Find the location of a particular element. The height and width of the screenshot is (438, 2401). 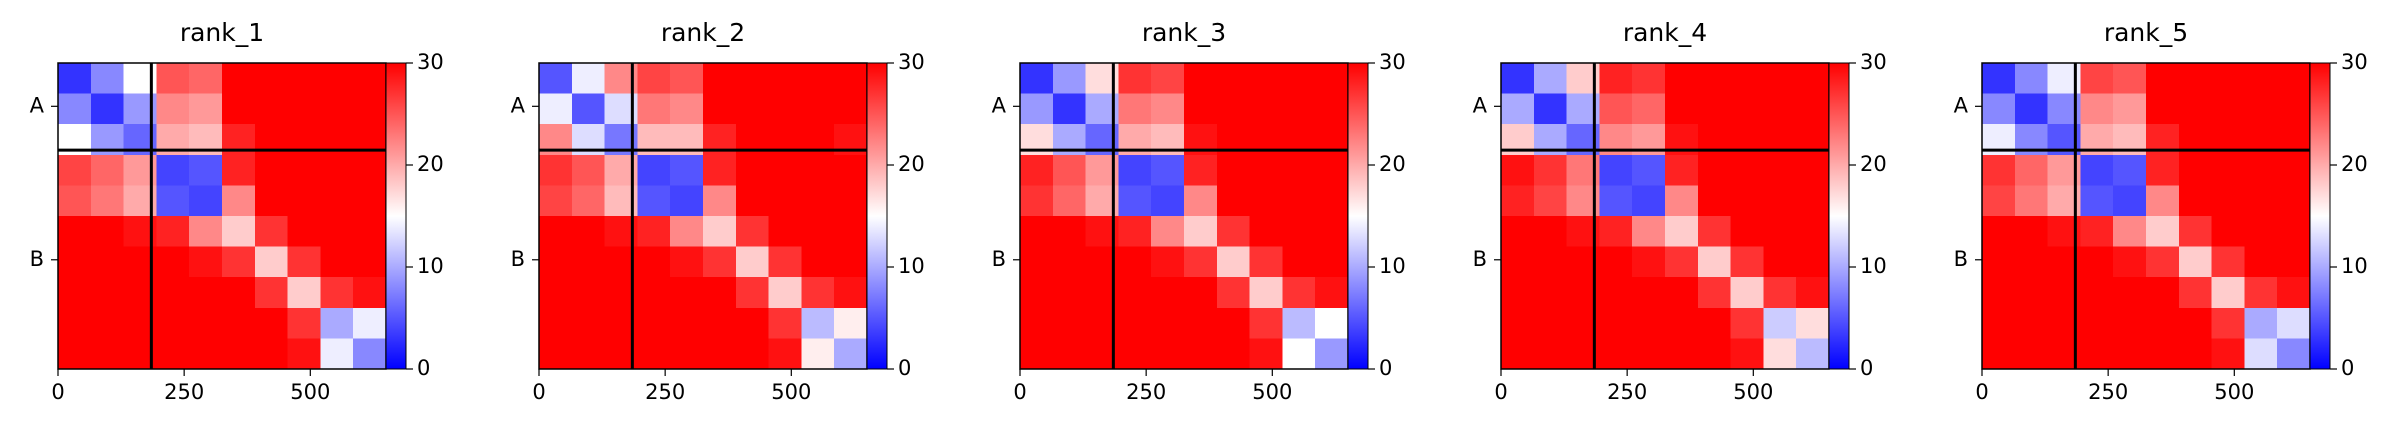

colorbar-tick-label: 10 is located at coordinates (1392, 266).